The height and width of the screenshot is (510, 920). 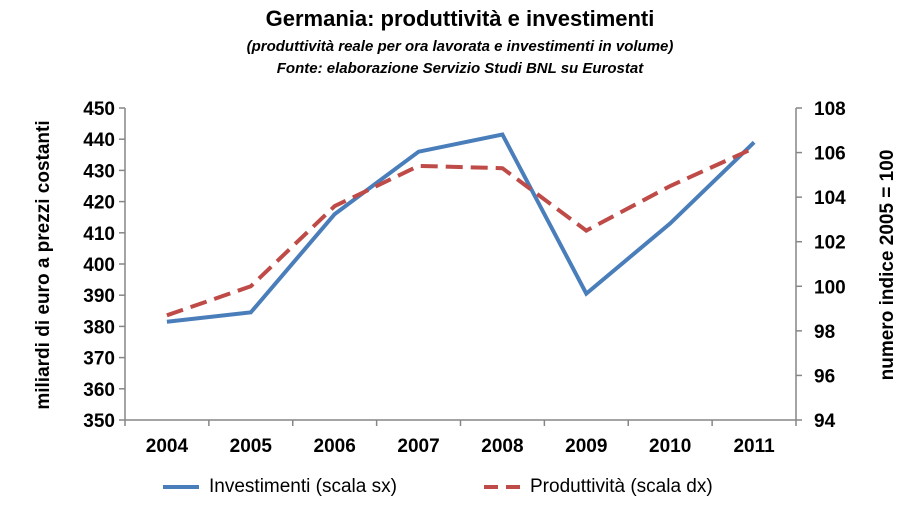 I want to click on right-tick-label: 98, so click(x=824, y=332).